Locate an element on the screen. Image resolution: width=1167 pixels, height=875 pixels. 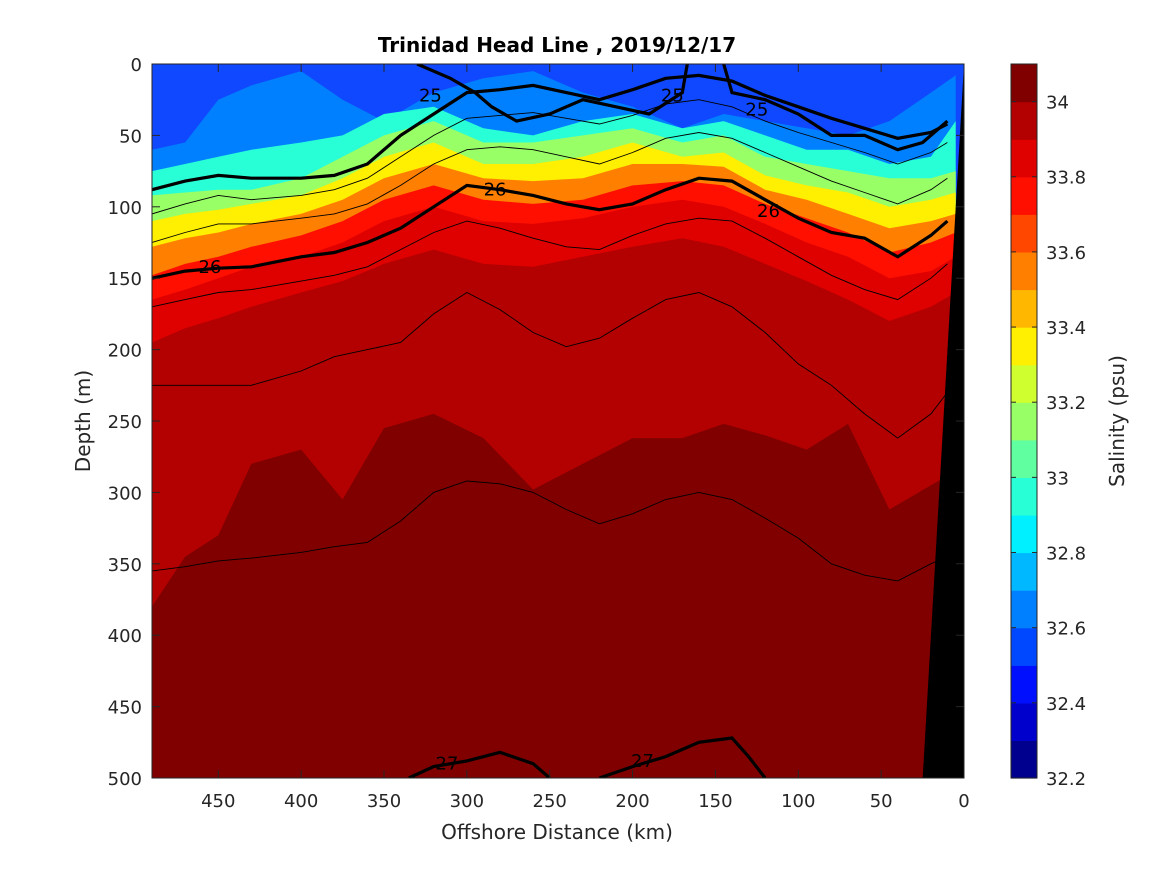
continental-shelf-mask is located at coordinates (943, 421).